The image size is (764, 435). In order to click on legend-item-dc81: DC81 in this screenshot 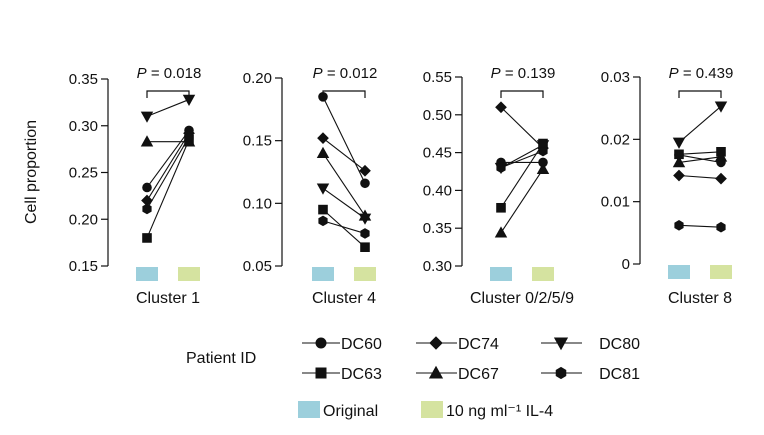, I will do `click(590, 374)`.